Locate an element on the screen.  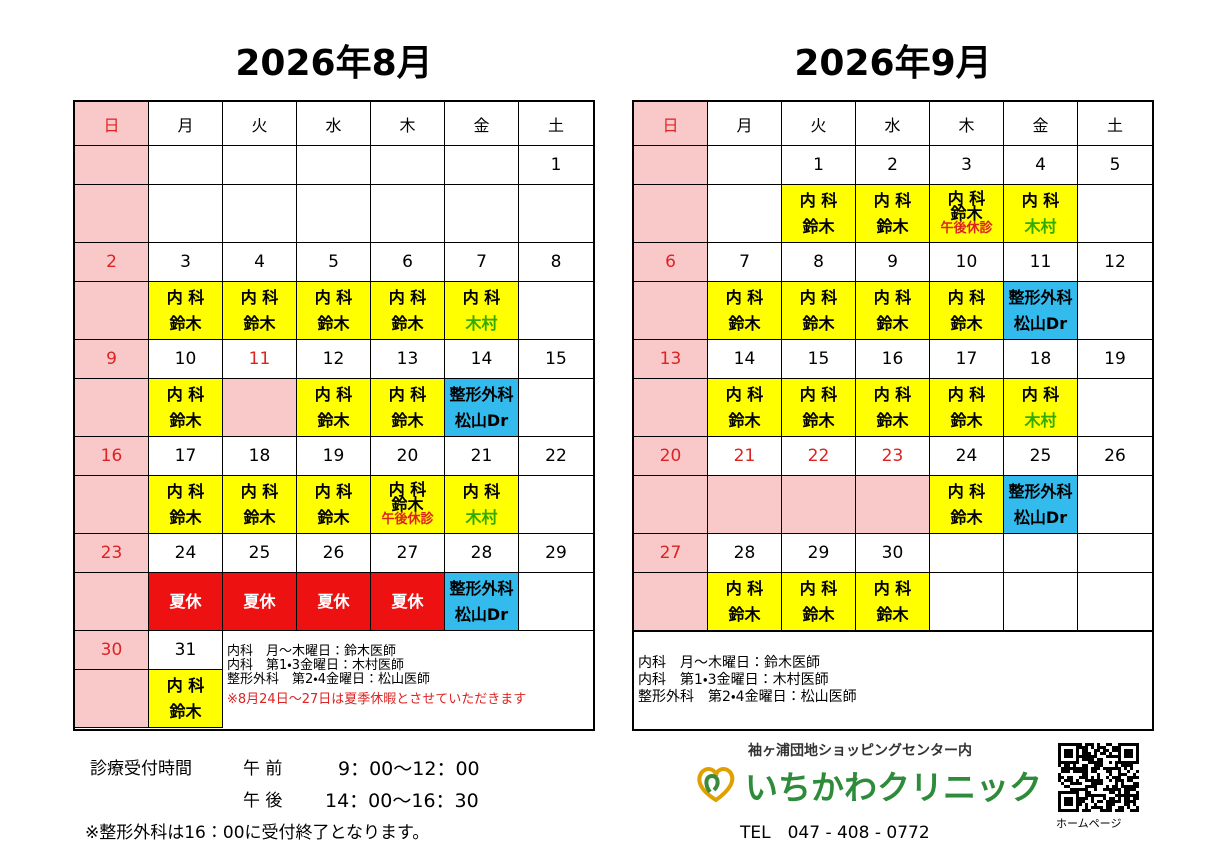
day-number: 1 is located at coordinates (556, 165).